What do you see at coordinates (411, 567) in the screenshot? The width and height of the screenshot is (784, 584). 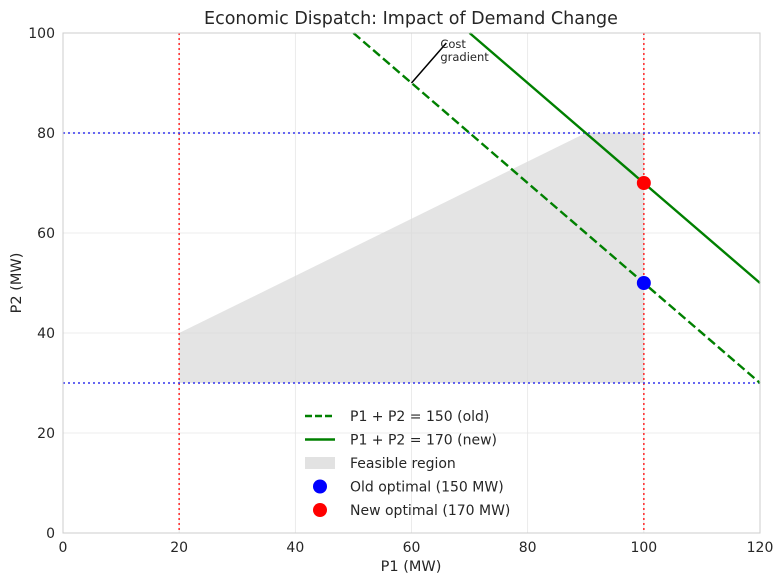 I see `x-axis-label: P1 (MW)` at bounding box center [411, 567].